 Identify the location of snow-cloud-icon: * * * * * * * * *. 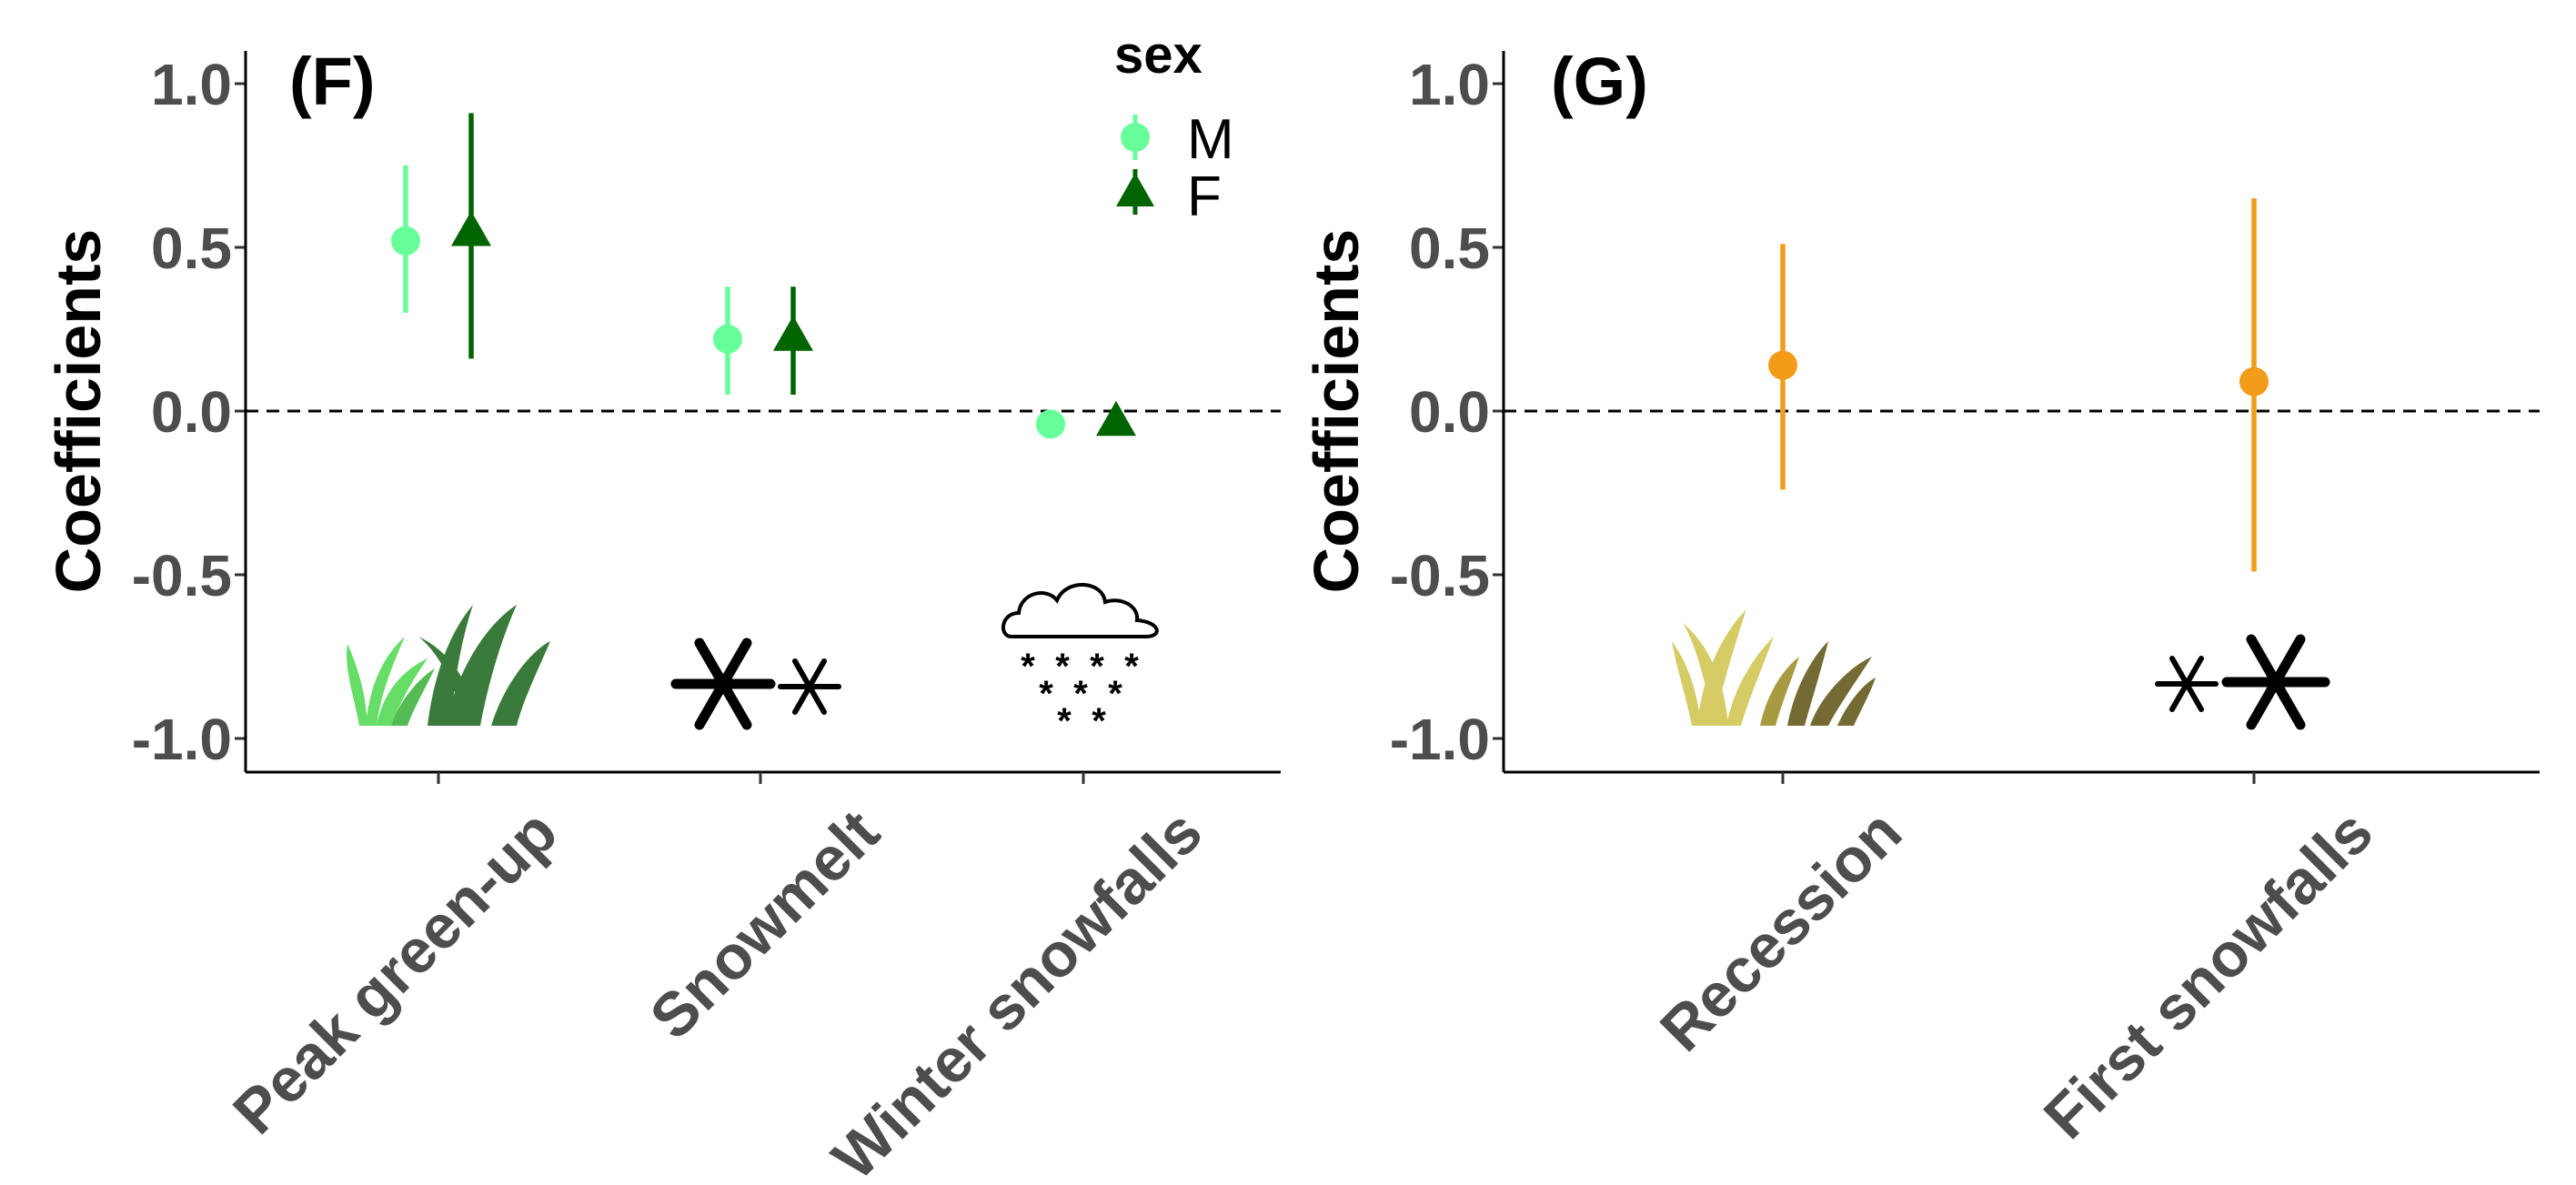
(1080, 662).